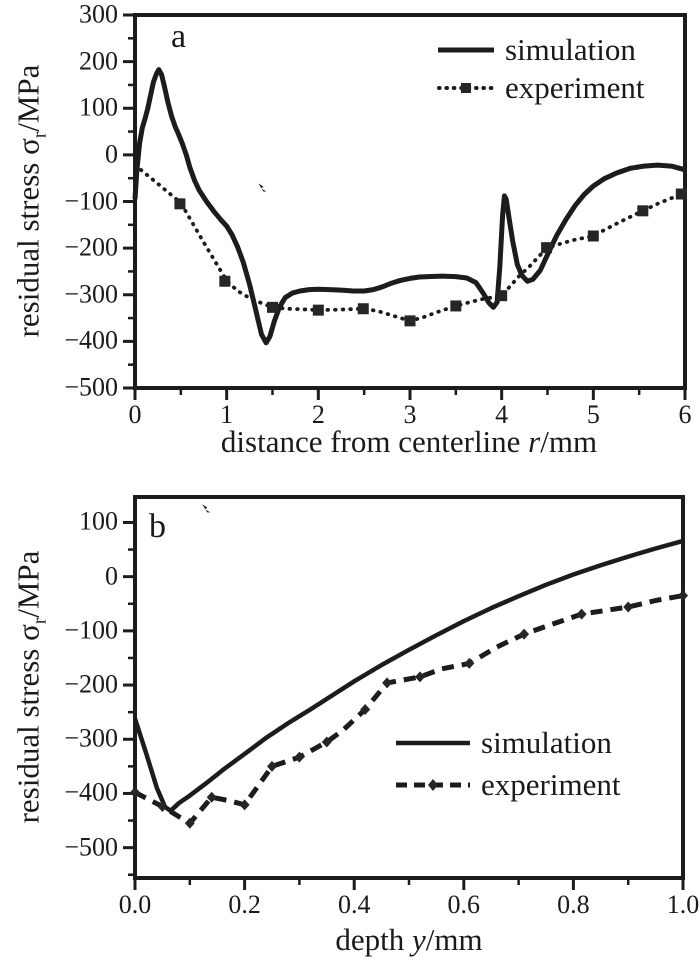 This screenshot has width=700, height=961. I want to click on x-tick-label: 1, so click(227, 414).